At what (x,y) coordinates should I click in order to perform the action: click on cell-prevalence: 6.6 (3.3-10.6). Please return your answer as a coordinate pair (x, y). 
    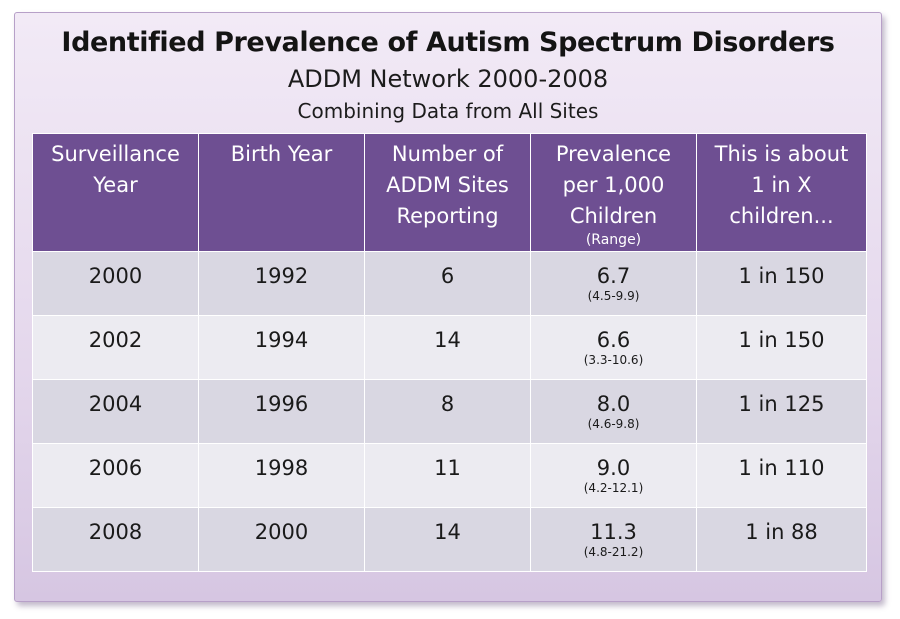
    Looking at the image, I should click on (613, 347).